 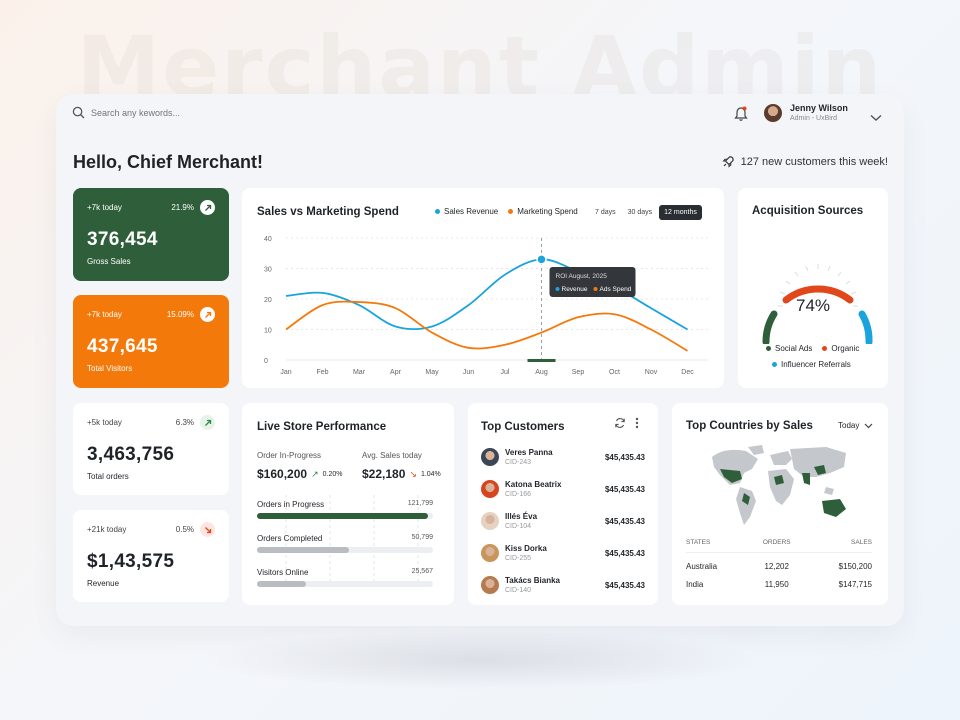 I want to click on avg-sales-label: Avg. Sales today, so click(x=392, y=455).